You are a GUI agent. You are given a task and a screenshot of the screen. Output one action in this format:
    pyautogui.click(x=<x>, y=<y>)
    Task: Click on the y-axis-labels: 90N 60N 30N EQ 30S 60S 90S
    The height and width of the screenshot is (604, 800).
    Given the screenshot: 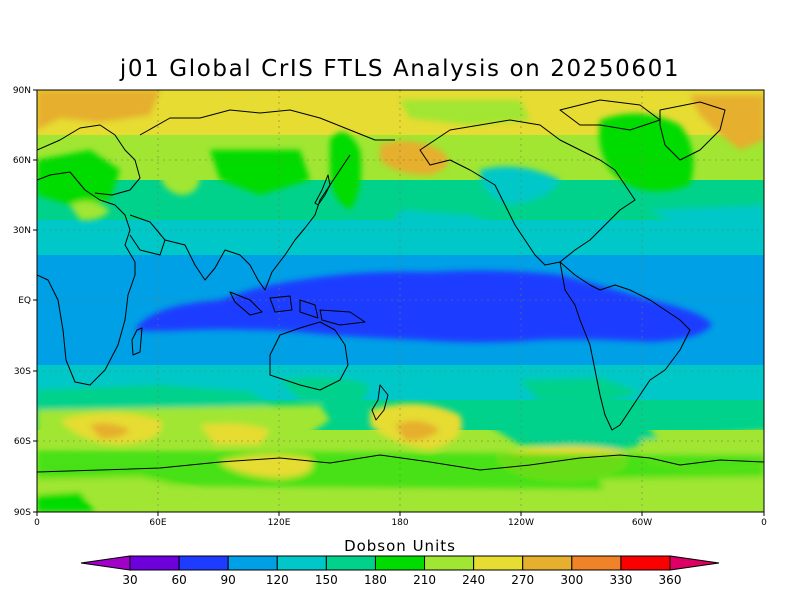 What is the action you would take?
    pyautogui.click(x=22, y=302)
    